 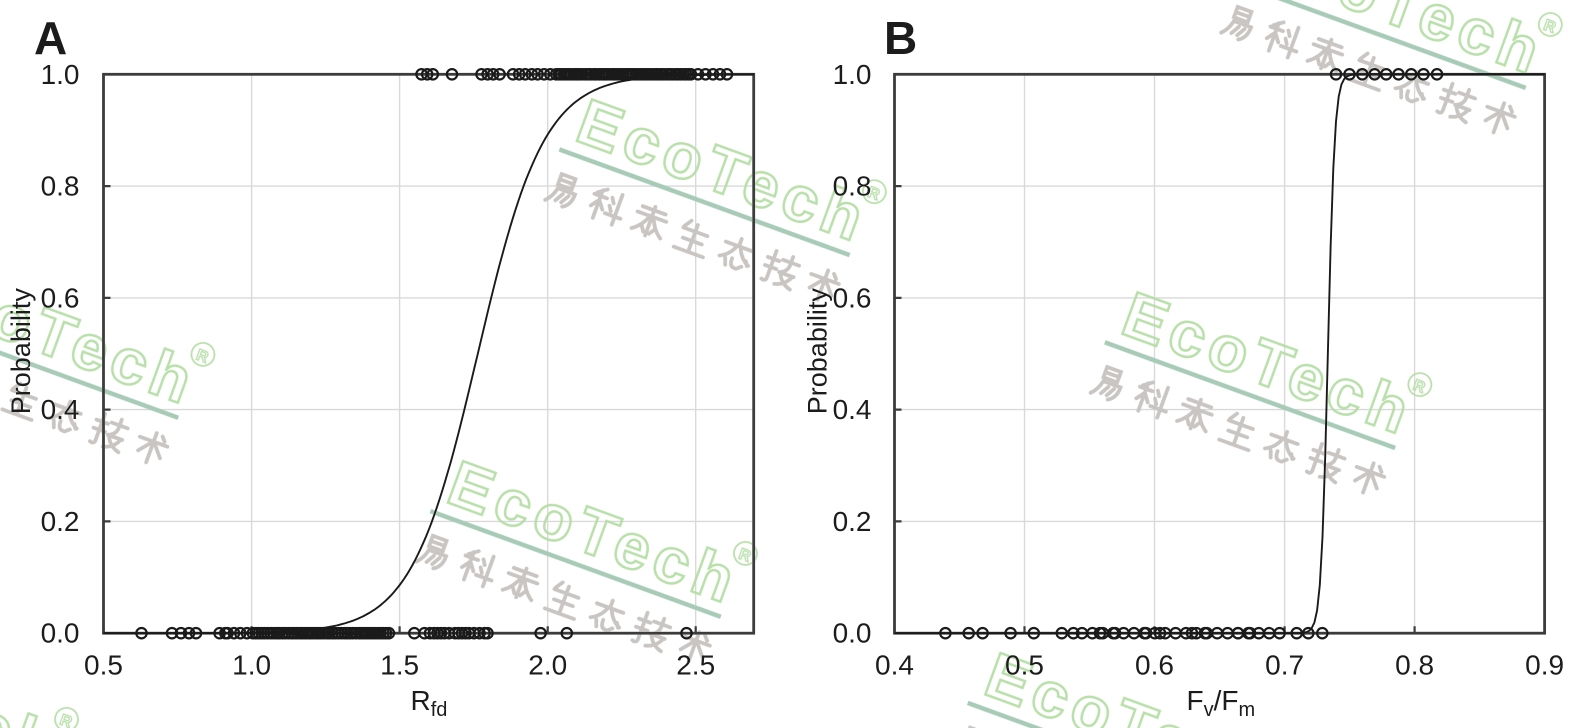 I want to click on svg-text: 0.9, so click(x=1544, y=665).